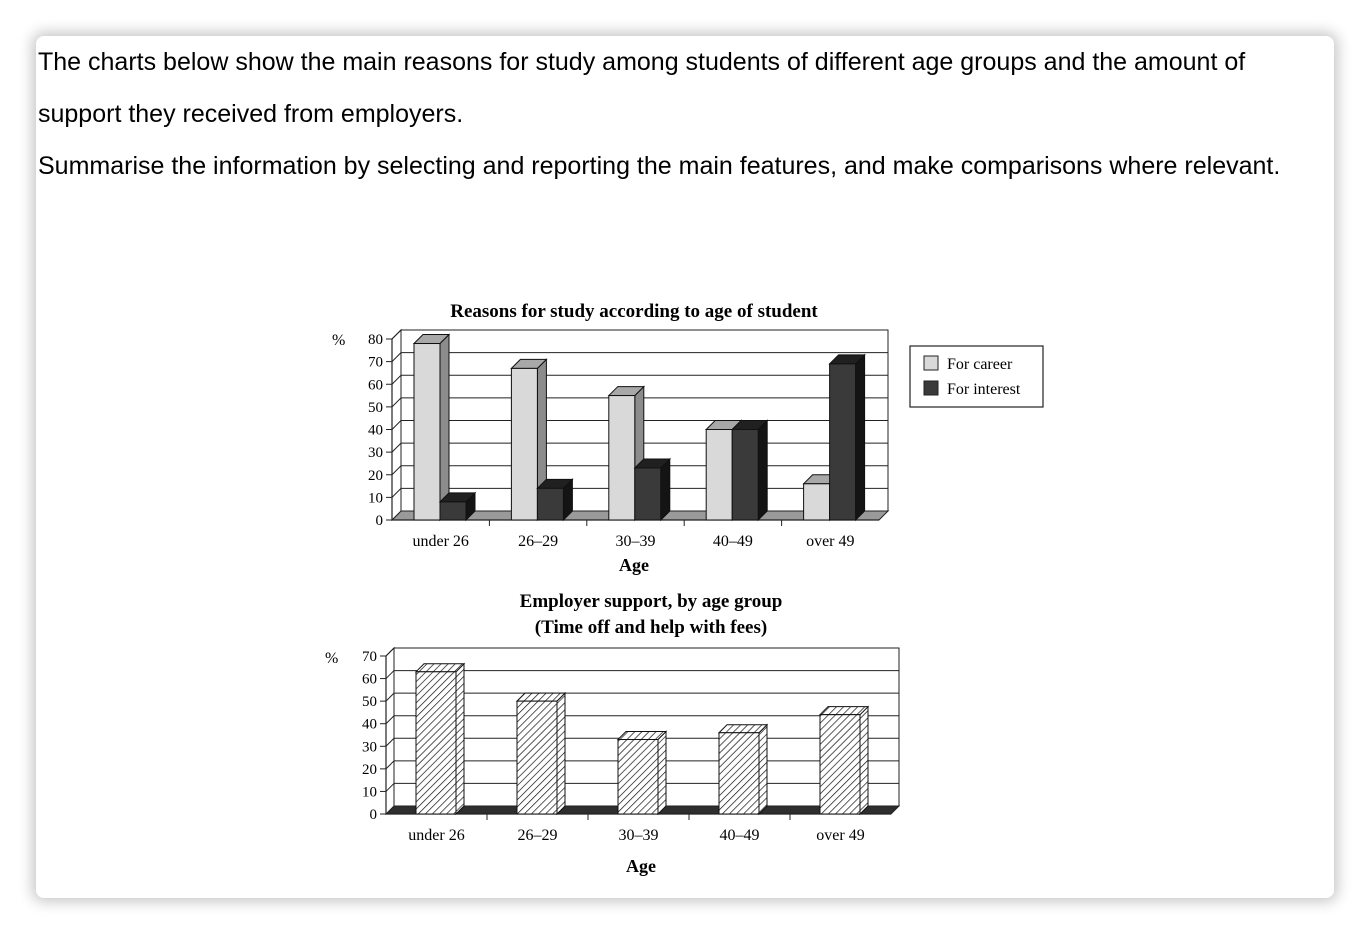  Describe the element at coordinates (651, 601) in the screenshot. I see `support-chart-title: Employer support, by age group` at that location.